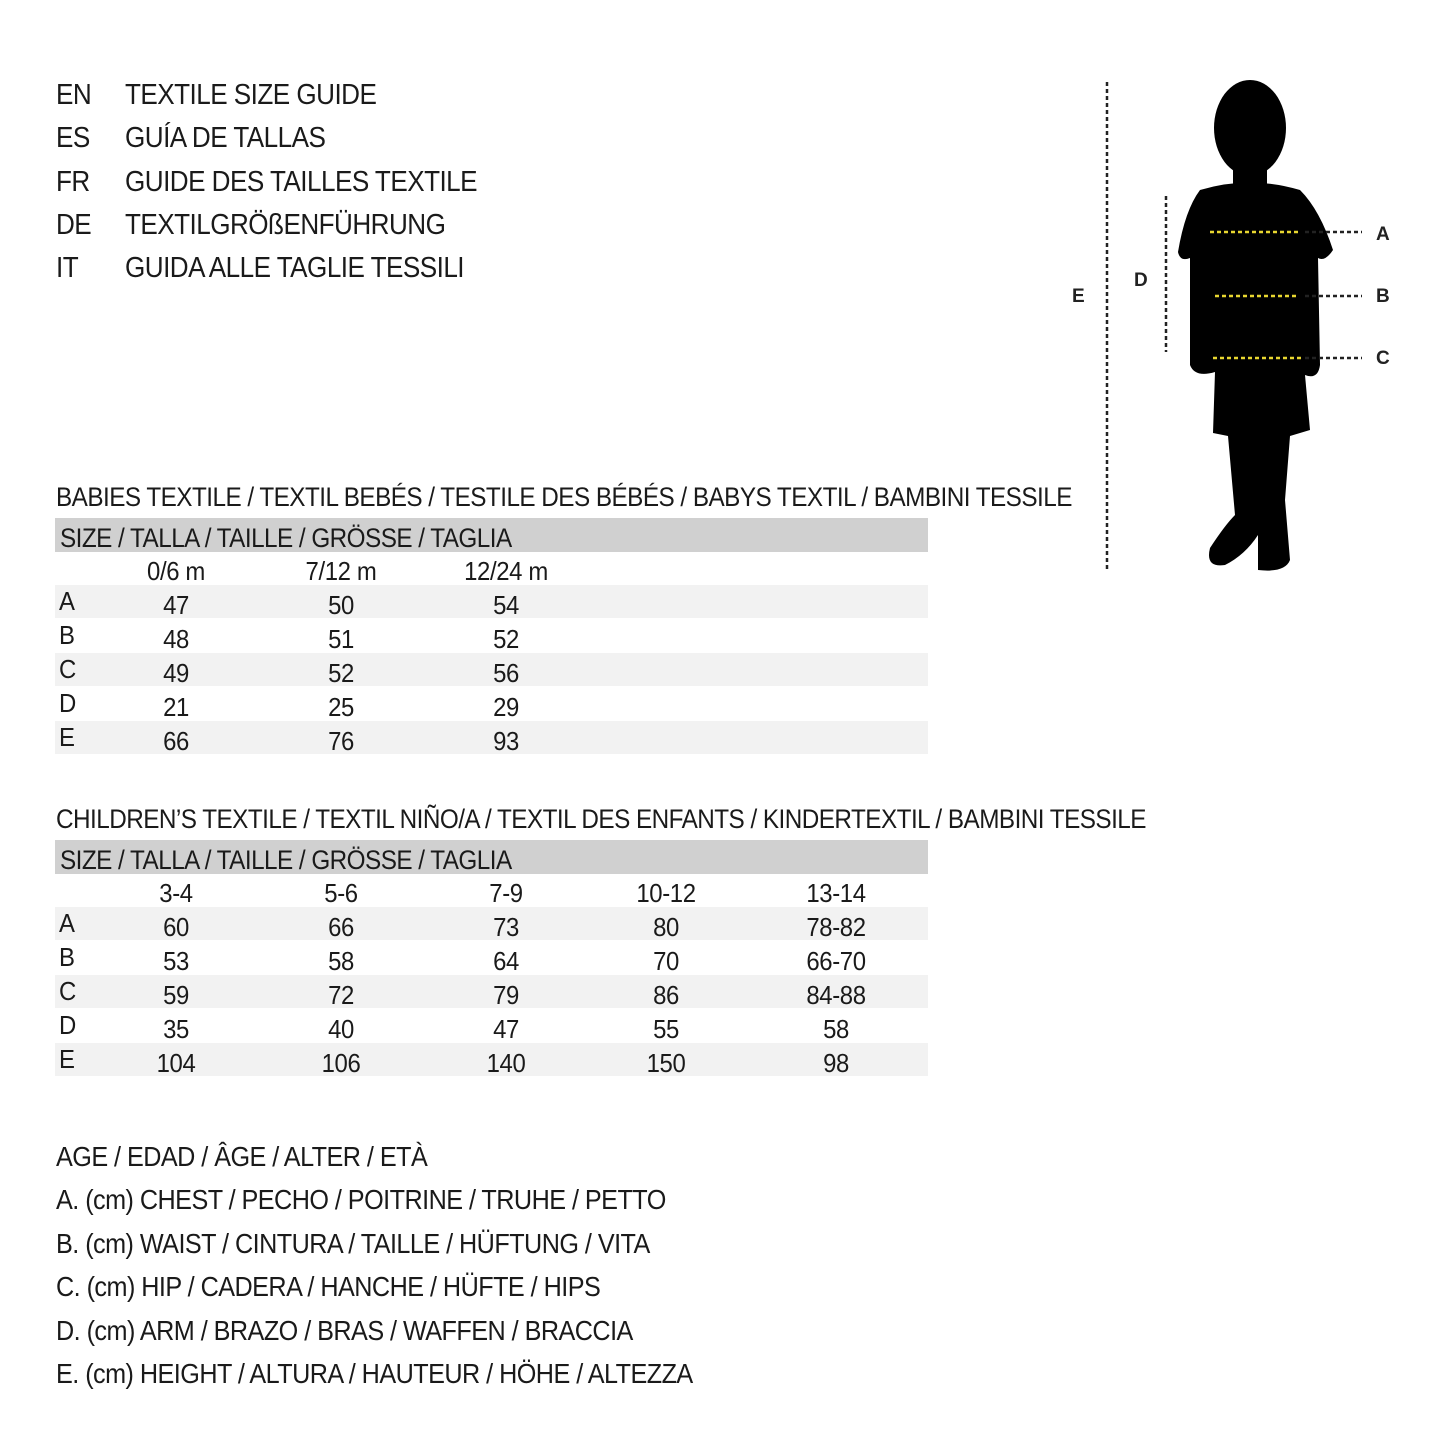 The width and height of the screenshot is (1445, 1445). I want to click on language-code: FR, so click(73, 181).